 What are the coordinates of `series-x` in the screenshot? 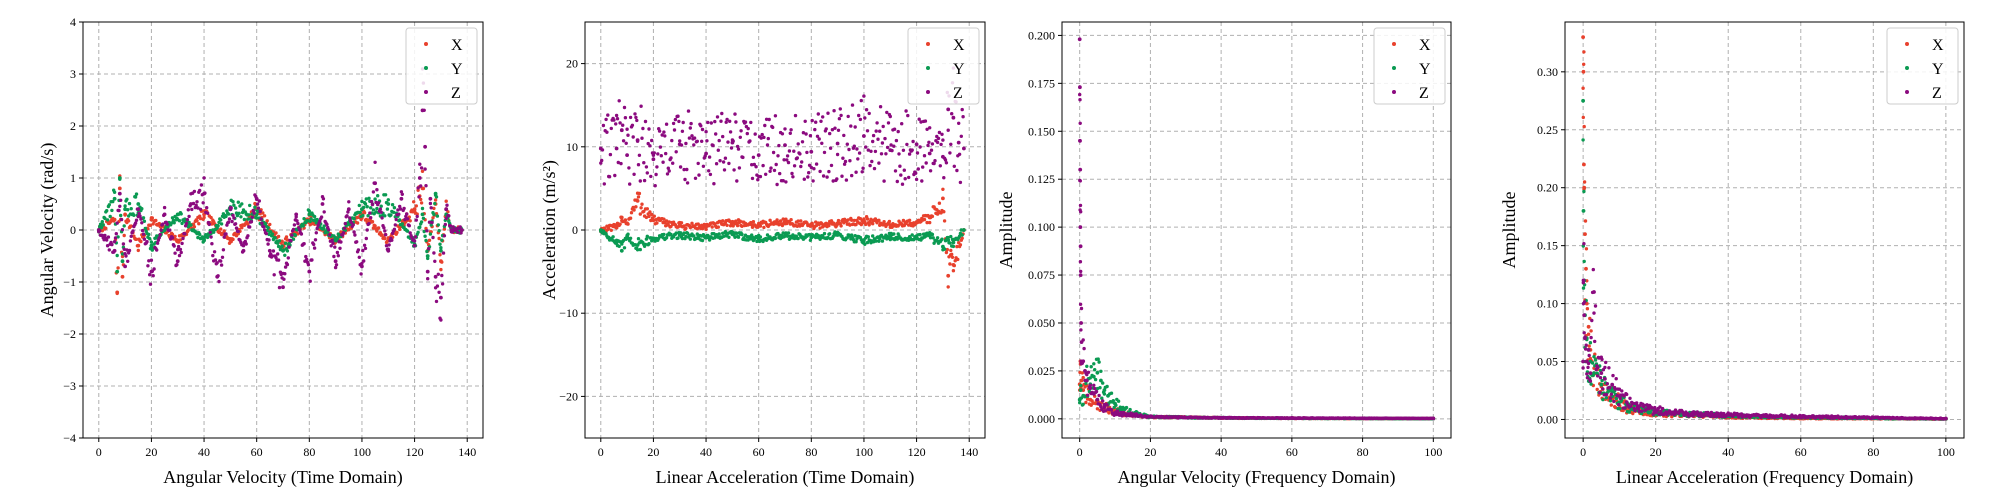 It's located at (1256, 390).